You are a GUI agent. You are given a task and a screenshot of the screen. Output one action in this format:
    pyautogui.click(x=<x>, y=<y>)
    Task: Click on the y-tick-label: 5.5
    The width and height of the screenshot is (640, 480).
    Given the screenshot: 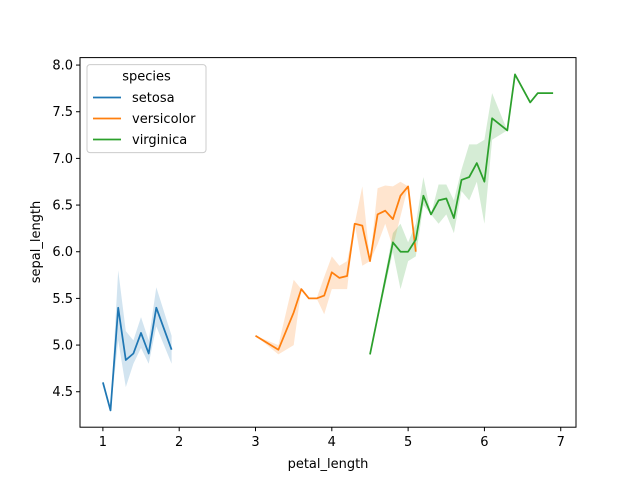 What is the action you would take?
    pyautogui.click(x=62, y=299)
    